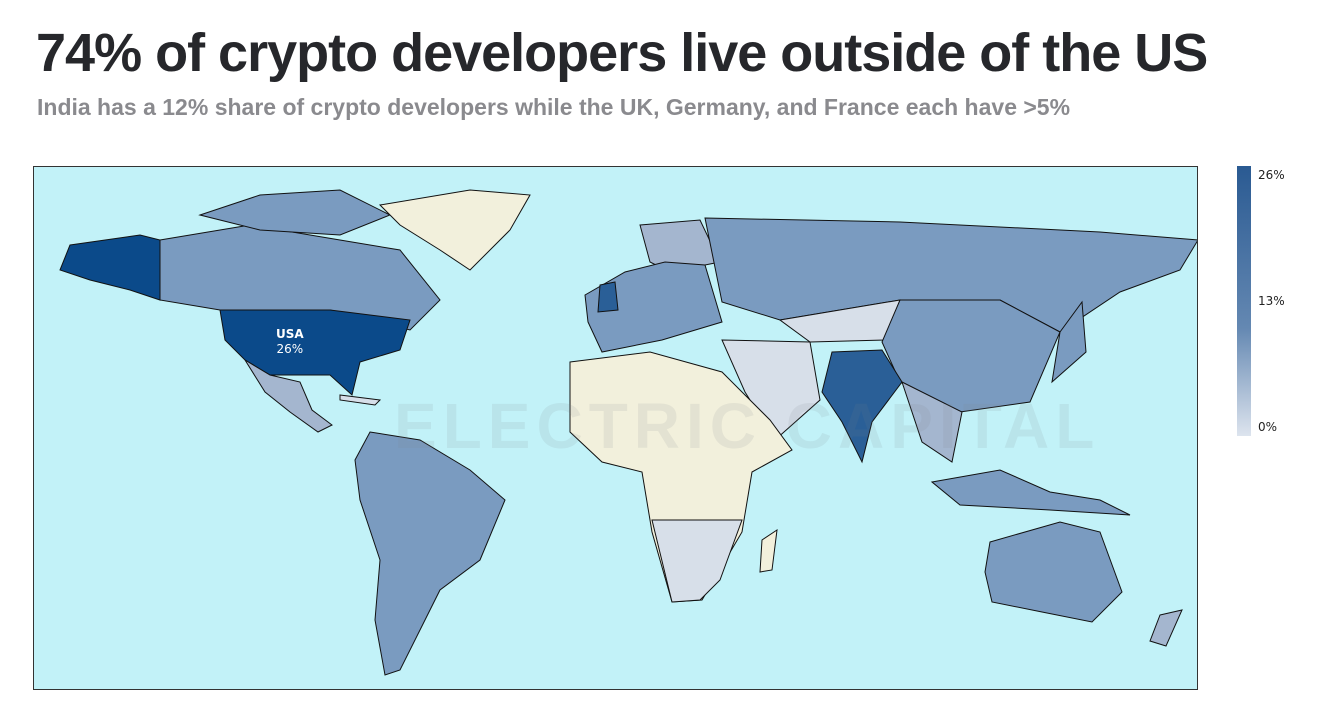 The width and height of the screenshot is (1329, 723). I want to click on russia, so click(950, 275).